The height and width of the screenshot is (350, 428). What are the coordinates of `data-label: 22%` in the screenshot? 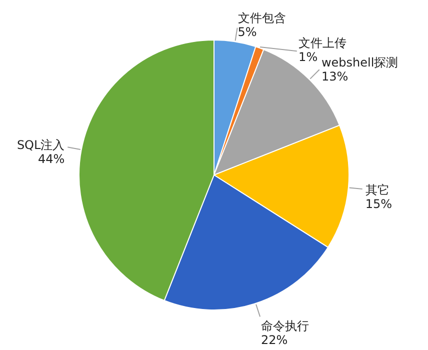 It's located at (274, 340).